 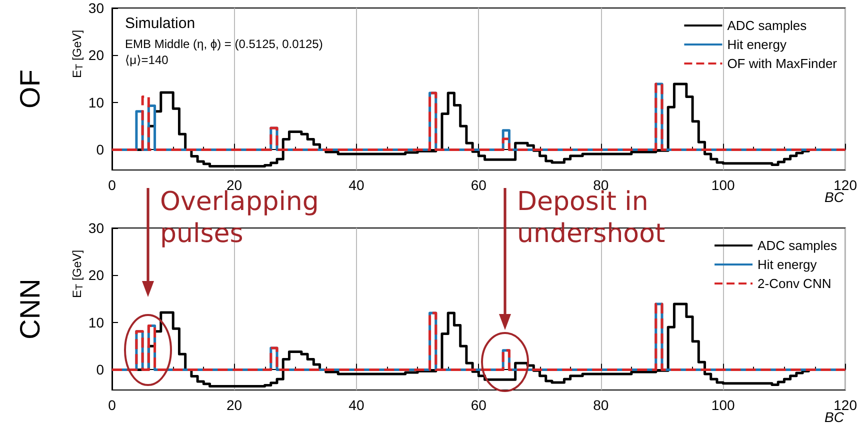 I want to click on annotation: EMB Middle (η, ϕ) = (0.5125, 0.0125), so click(x=224, y=44).